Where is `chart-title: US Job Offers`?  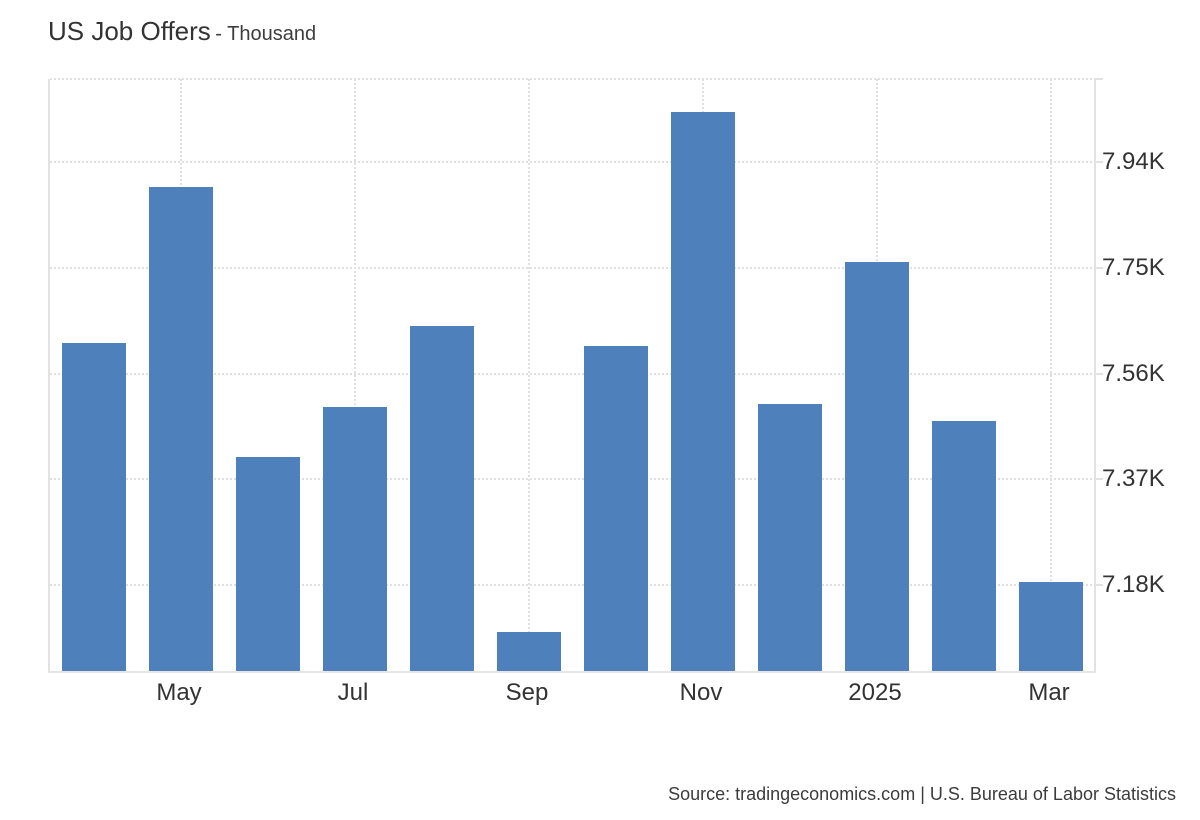
chart-title: US Job Offers is located at coordinates (129, 31).